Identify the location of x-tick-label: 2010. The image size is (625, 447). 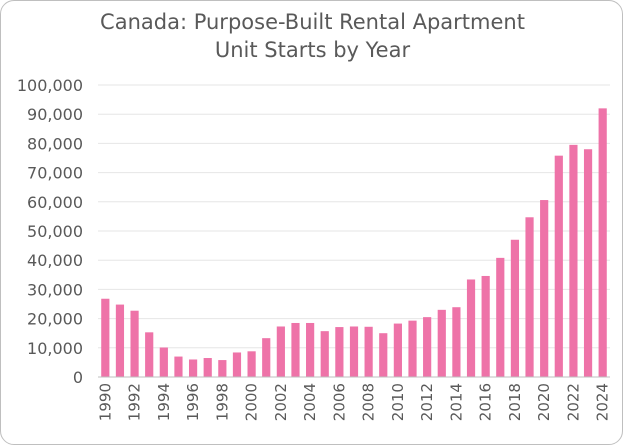
(398, 402).